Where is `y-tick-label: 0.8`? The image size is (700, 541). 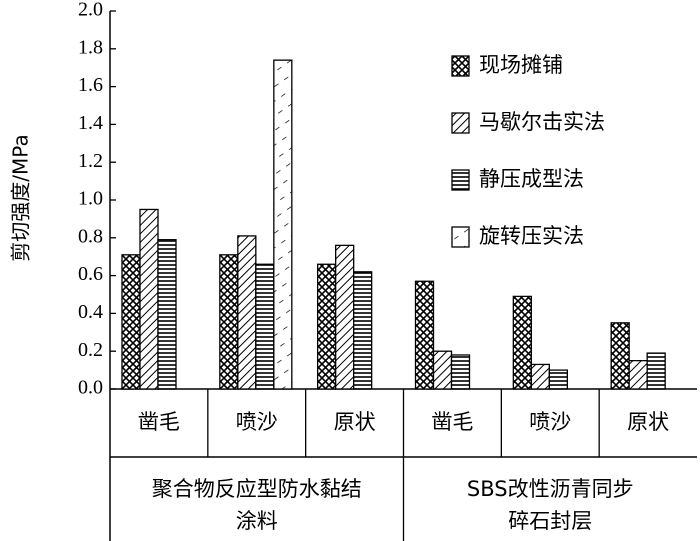
y-tick-label: 0.8 is located at coordinates (90, 236).